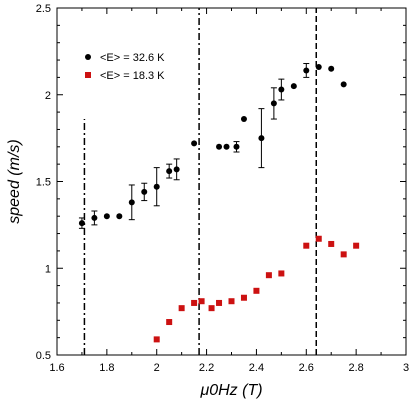  What do you see at coordinates (132, 76) in the screenshot?
I see `legend-label: <E> = 18.3 K` at bounding box center [132, 76].